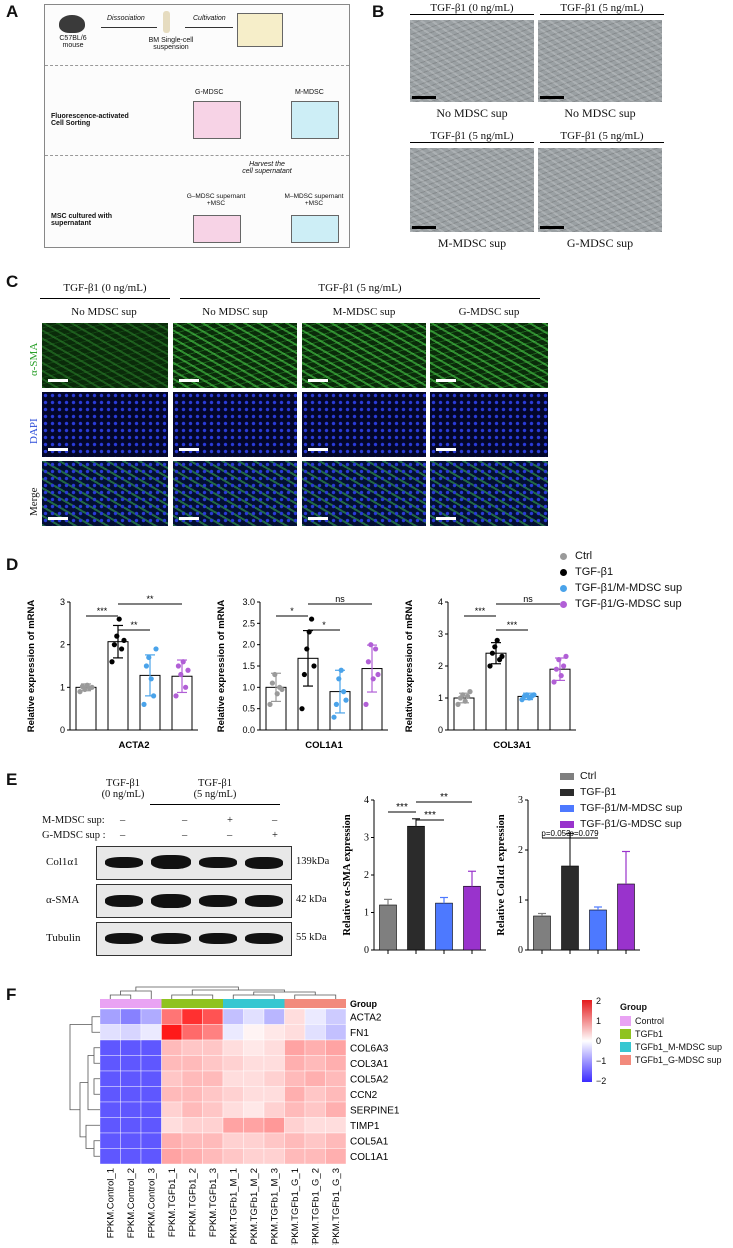  What do you see at coordinates (602, 8) in the screenshot?
I see `b-header-tr: TGF-β1 (5 ng/mL)` at bounding box center [602, 8].